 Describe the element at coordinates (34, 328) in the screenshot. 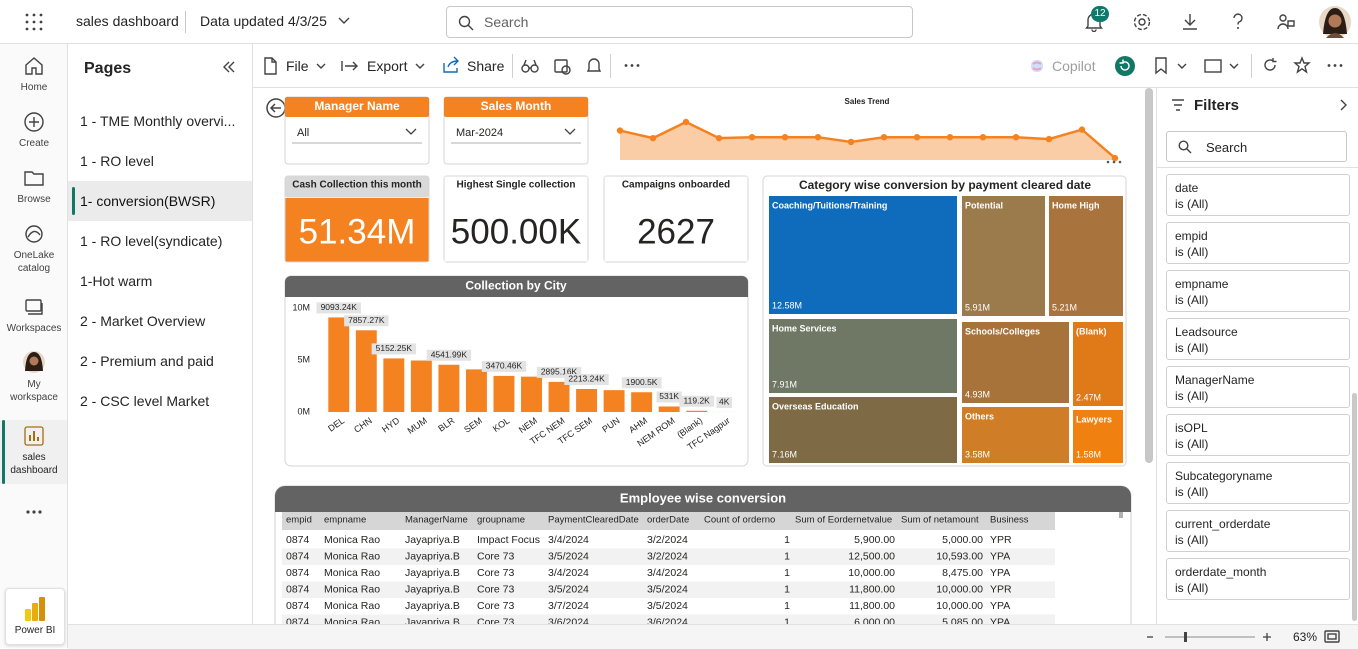

I see `nav-label: Workspaces` at that location.